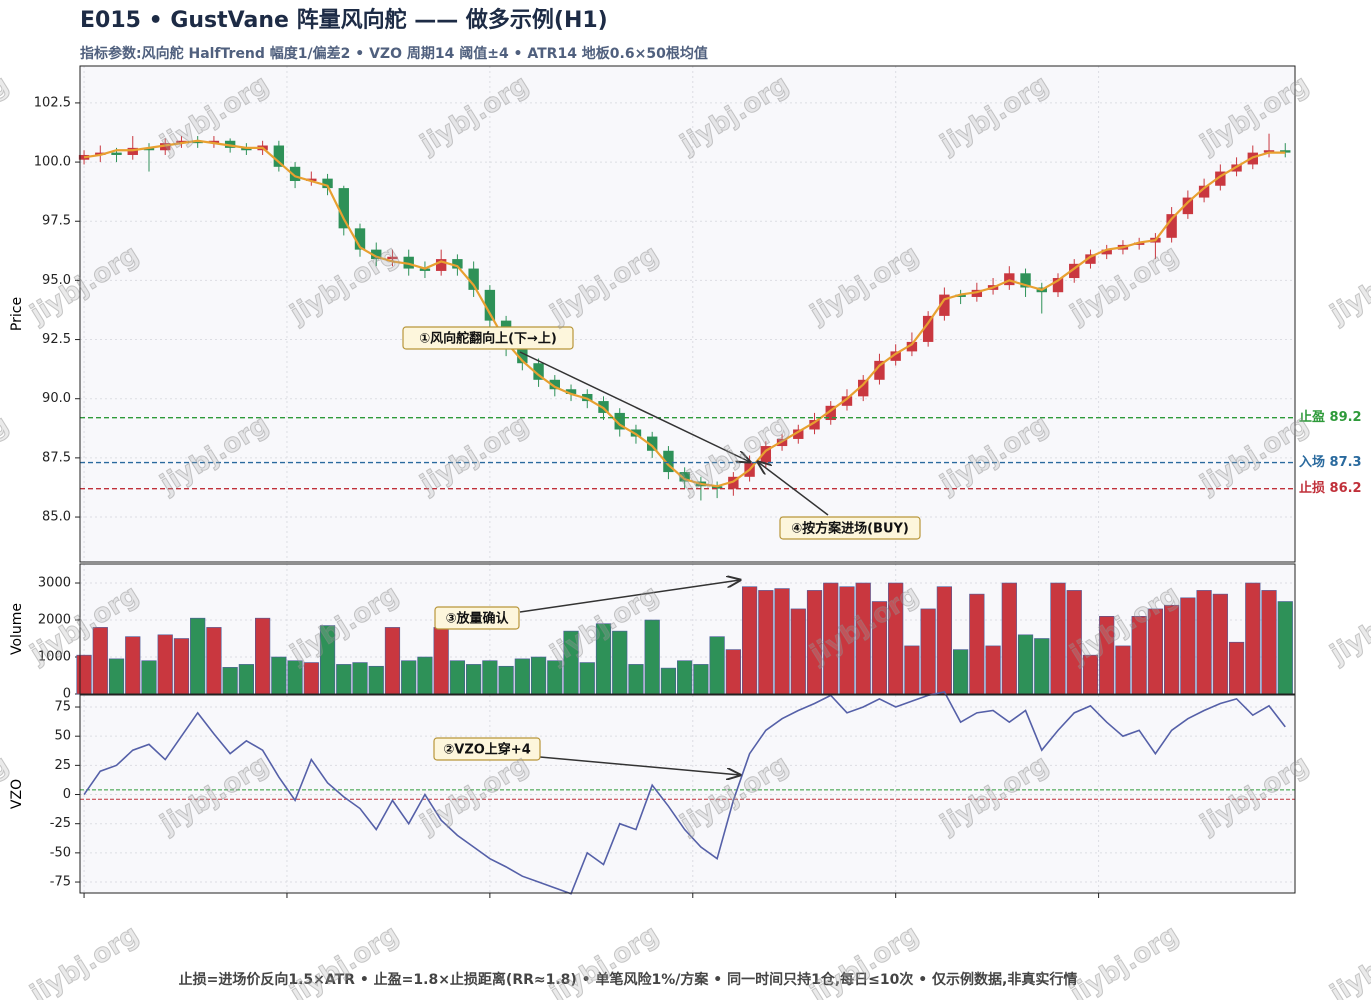  Describe the element at coordinates (1330, 462) in the screenshot. I see `level-label: 入场 87.3` at that location.